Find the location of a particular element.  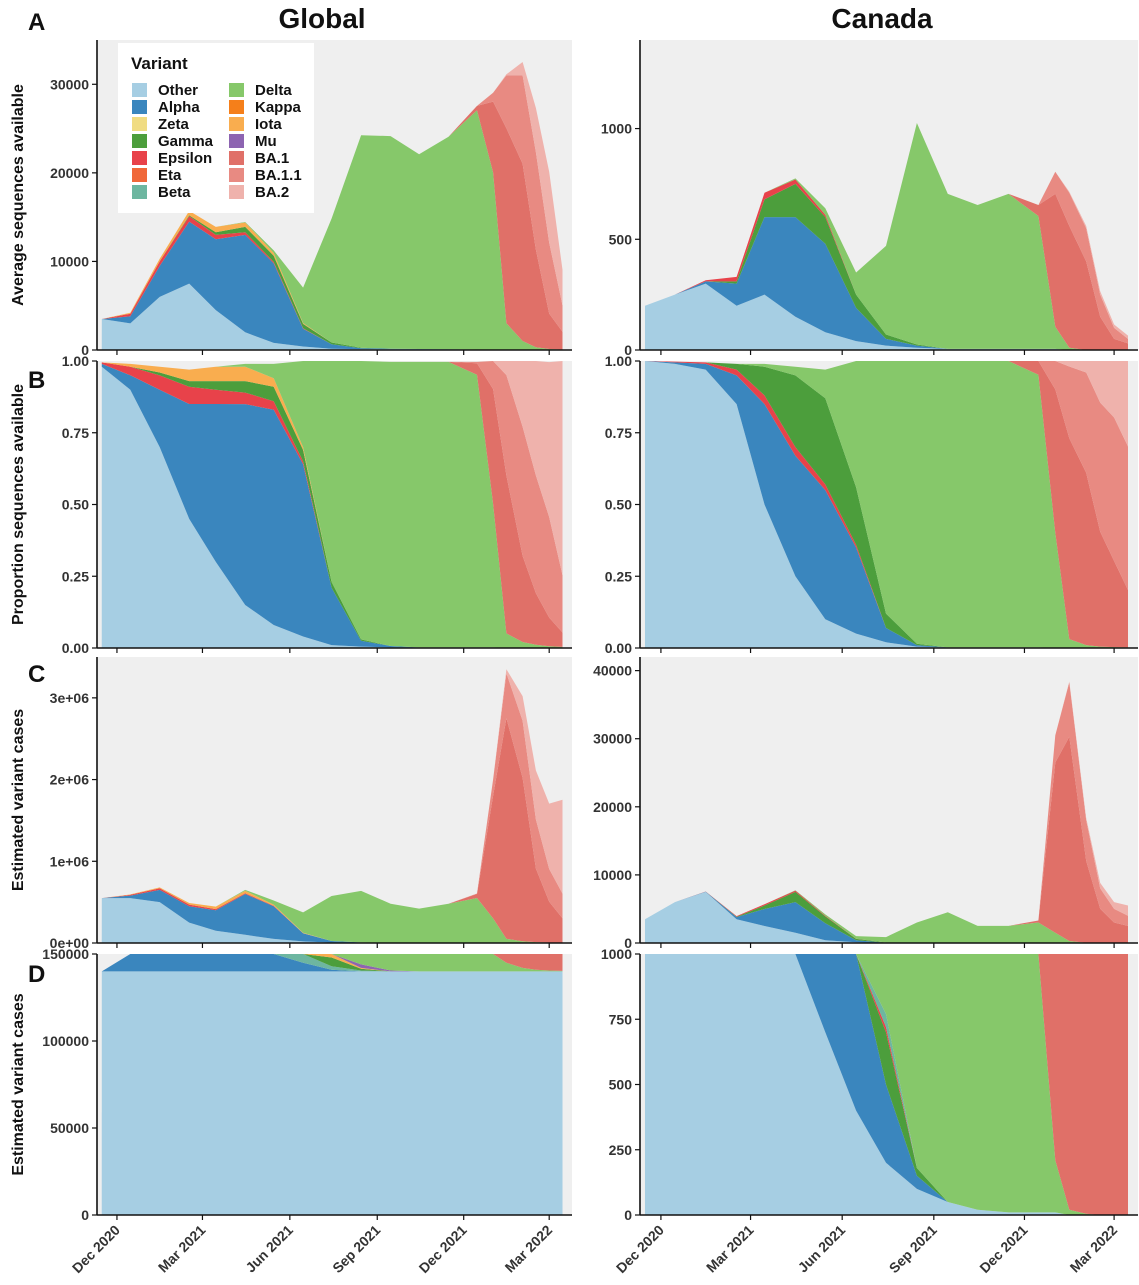

panel-a-canada-area-epsilon is located at coordinates (886, 264).